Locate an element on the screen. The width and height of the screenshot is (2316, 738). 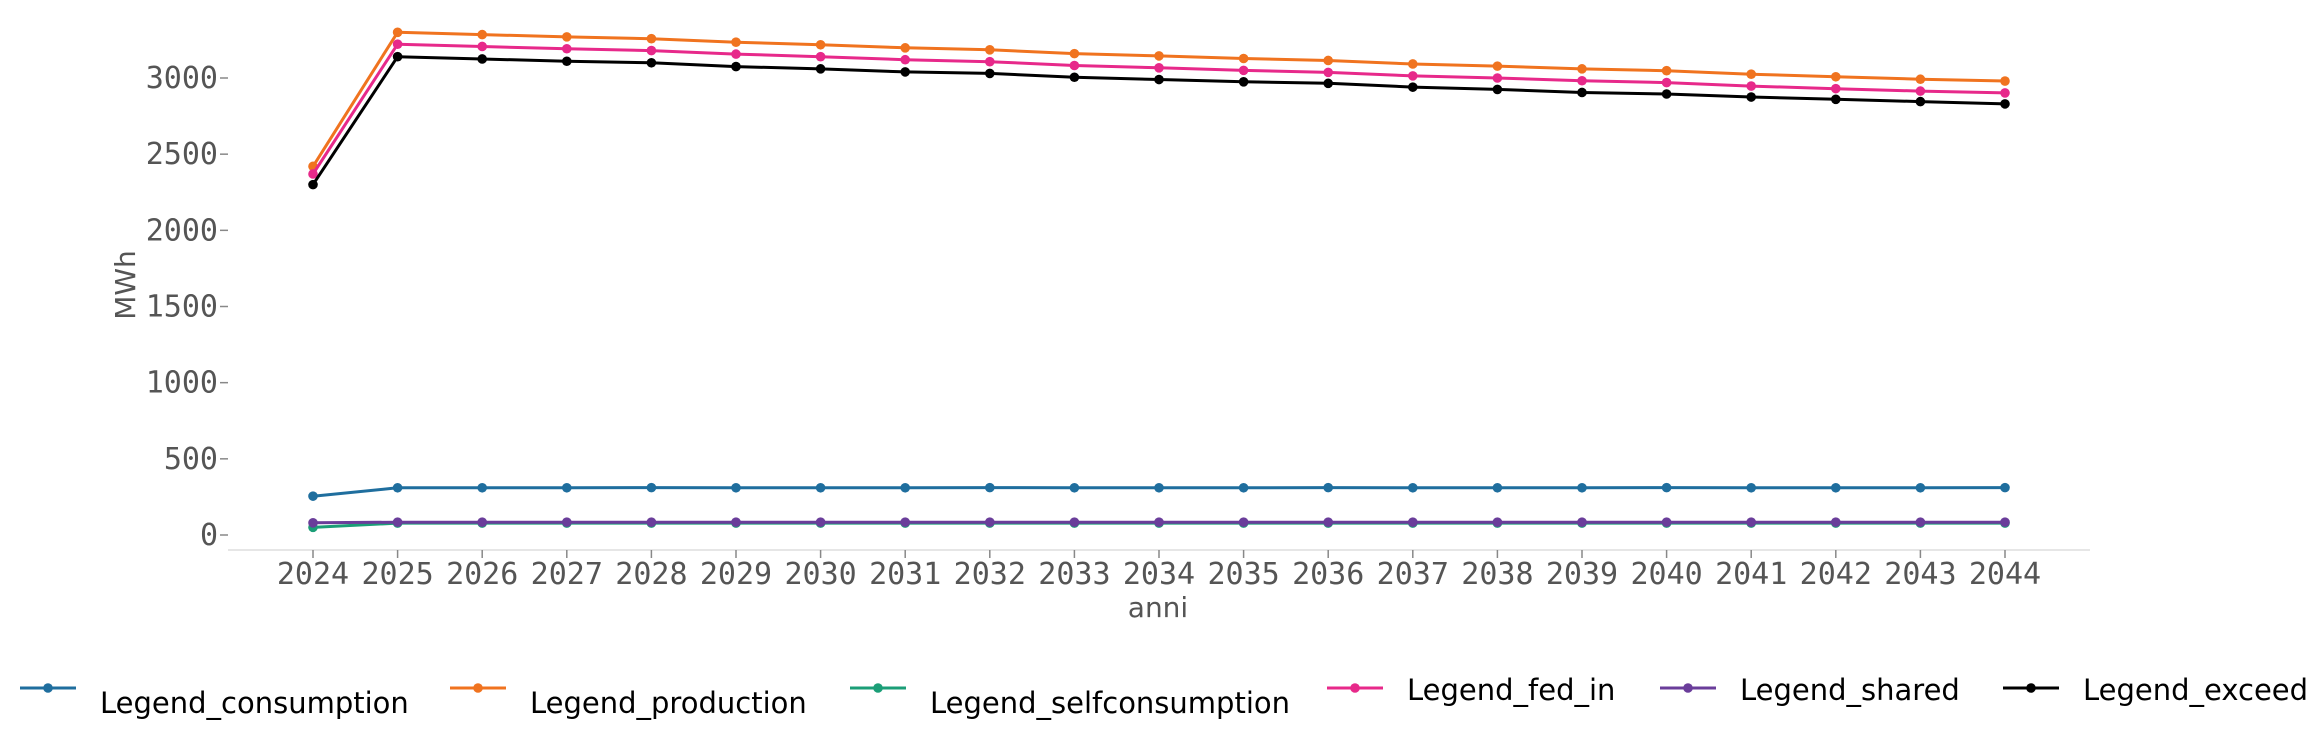
x-tick-label: 2036 is located at coordinates (1328, 574).